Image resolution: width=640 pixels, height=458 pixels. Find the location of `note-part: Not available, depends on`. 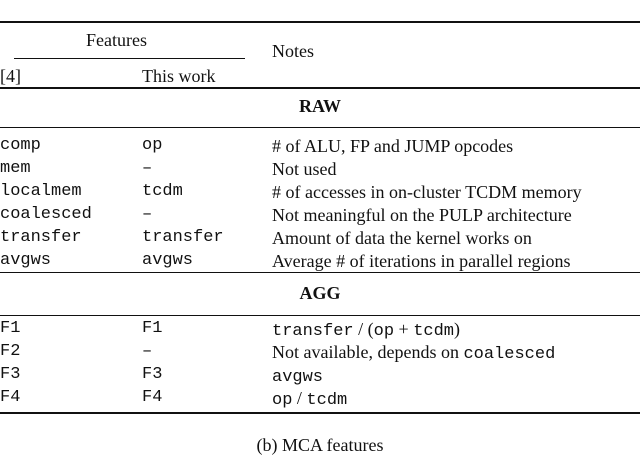

note-part: Not available, depends on is located at coordinates (368, 352).